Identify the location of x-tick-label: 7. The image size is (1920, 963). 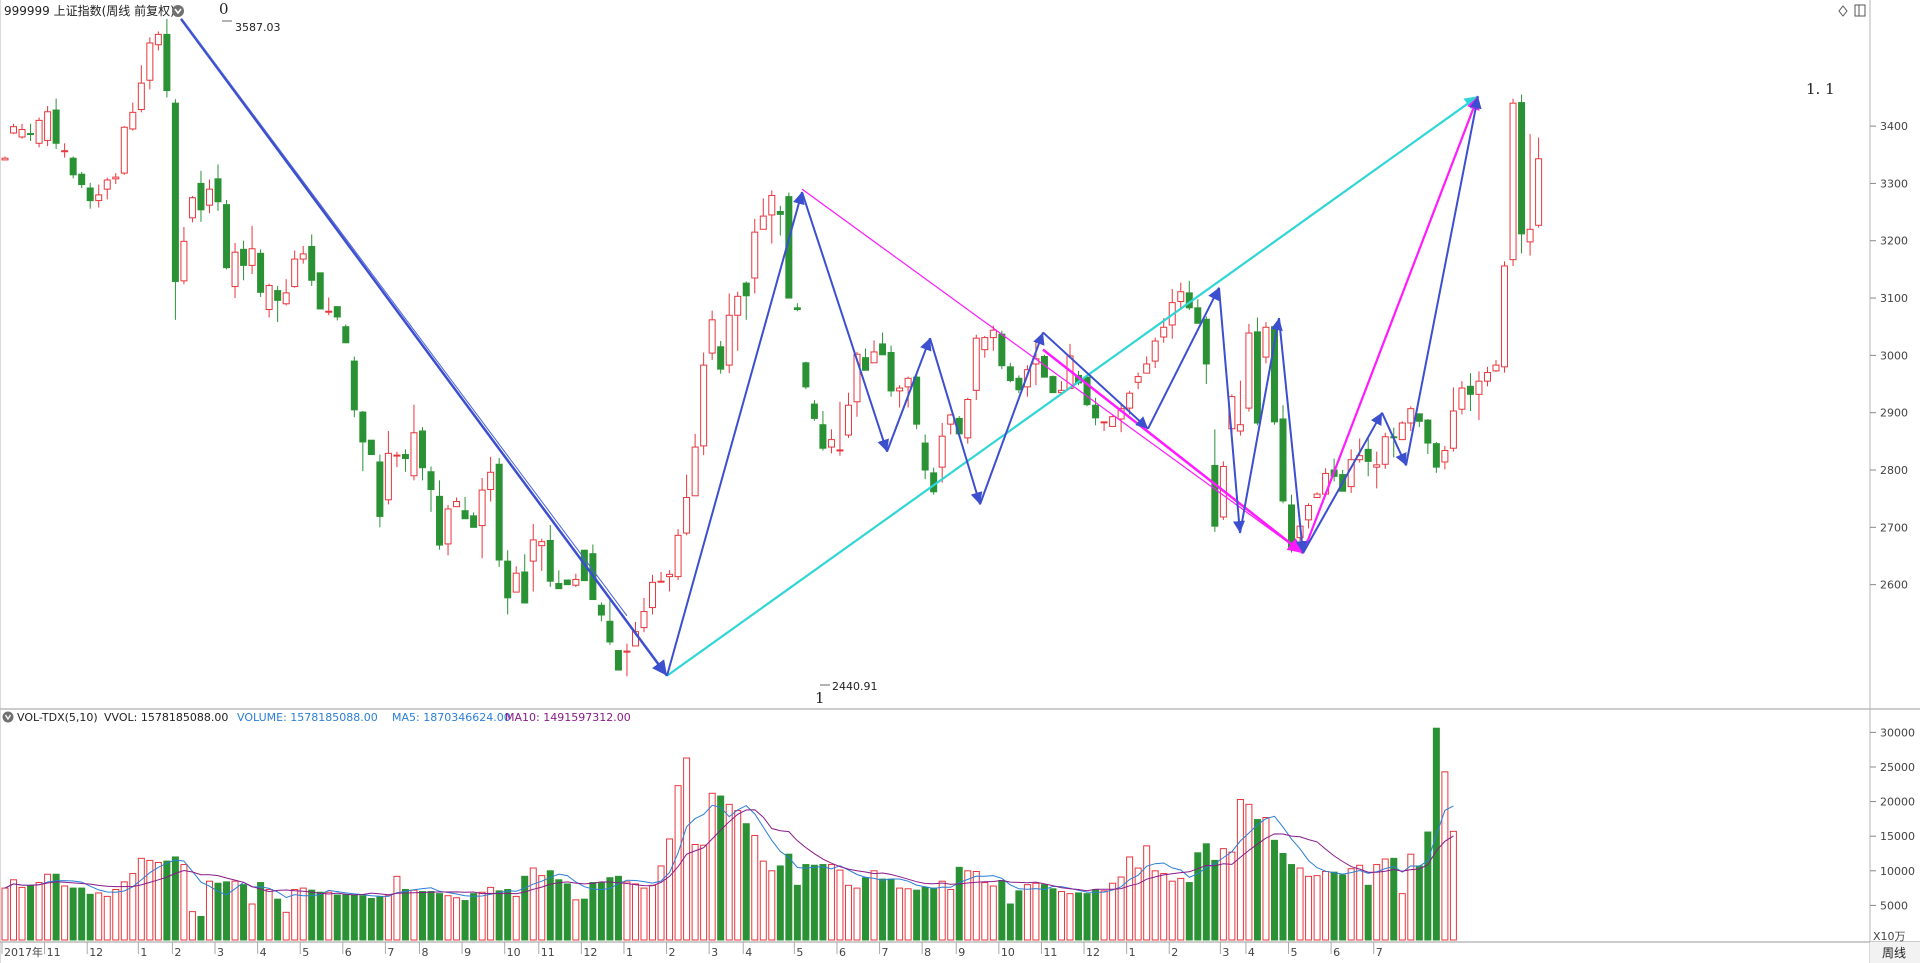
(390, 952).